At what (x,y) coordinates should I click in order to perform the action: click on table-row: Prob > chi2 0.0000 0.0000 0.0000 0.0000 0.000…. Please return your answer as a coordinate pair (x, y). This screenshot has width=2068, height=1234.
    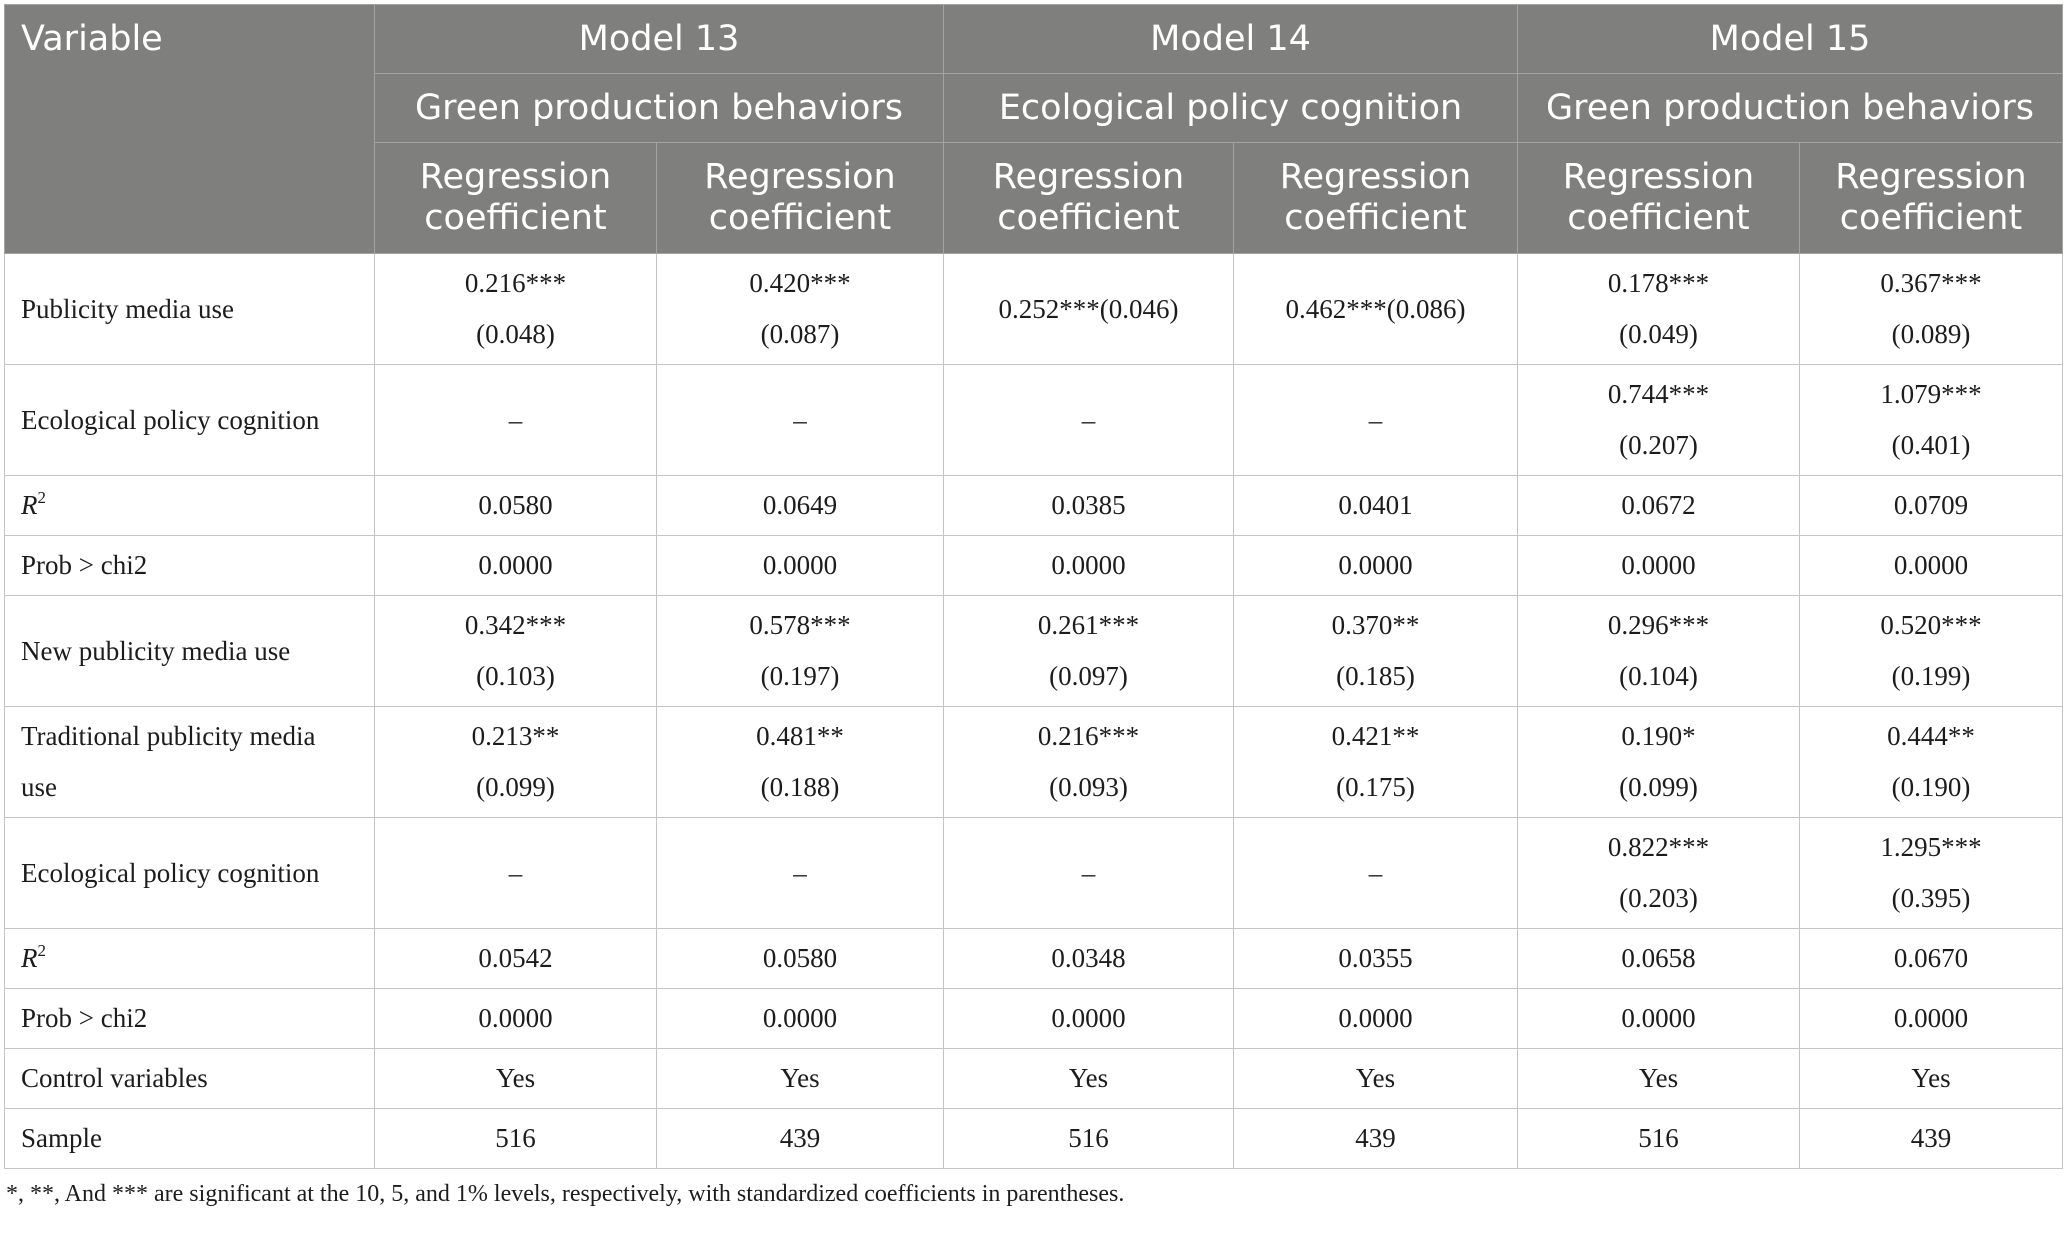
    Looking at the image, I should click on (1033, 1018).